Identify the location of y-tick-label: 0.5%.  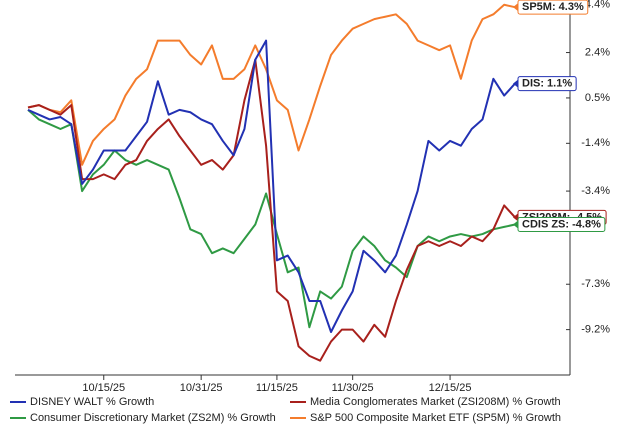
(597, 98).